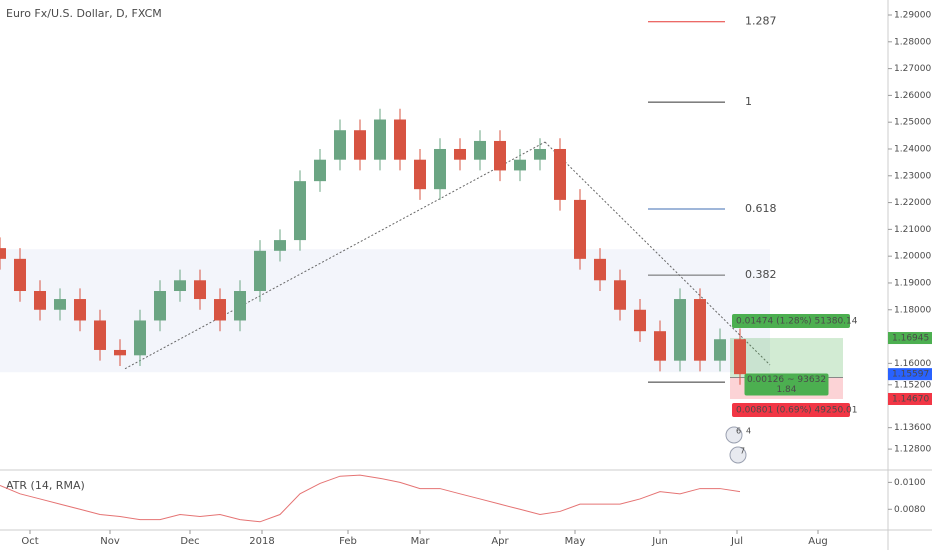 The height and width of the screenshot is (550, 932). I want to click on indicator-title: ATR (14, RMA), so click(45, 485).